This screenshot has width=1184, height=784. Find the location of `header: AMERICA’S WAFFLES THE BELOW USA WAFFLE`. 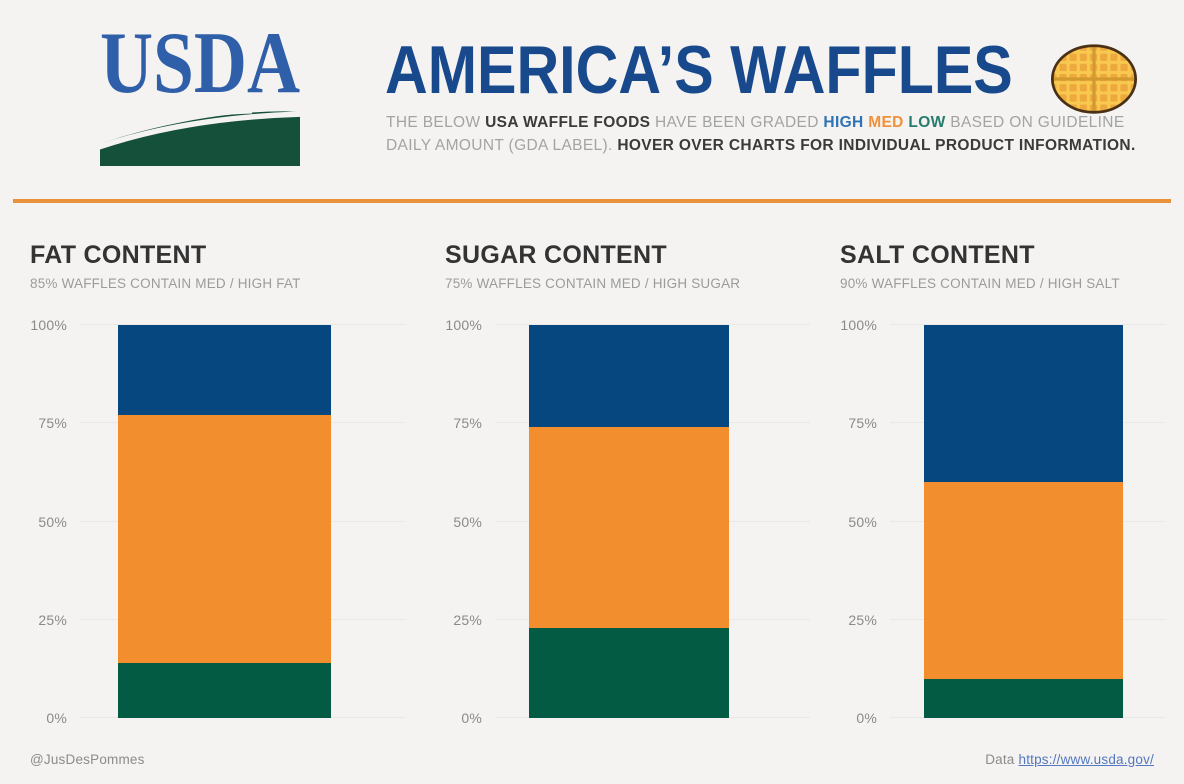

header: AMERICA’S WAFFLES THE BELOW USA WAFFLE is located at coordinates (772, 94).